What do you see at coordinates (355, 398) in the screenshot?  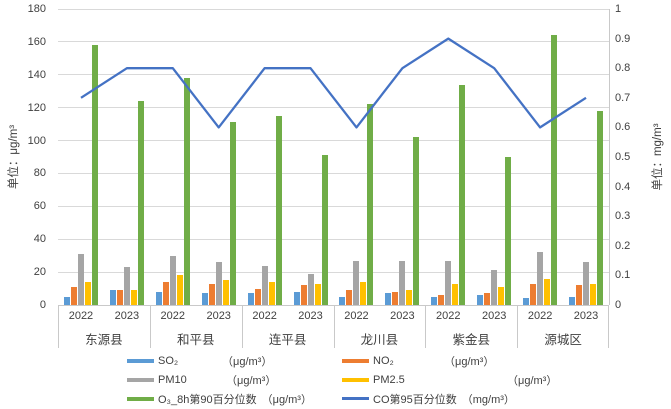 I see `co-swatch-icon` at bounding box center [355, 398].